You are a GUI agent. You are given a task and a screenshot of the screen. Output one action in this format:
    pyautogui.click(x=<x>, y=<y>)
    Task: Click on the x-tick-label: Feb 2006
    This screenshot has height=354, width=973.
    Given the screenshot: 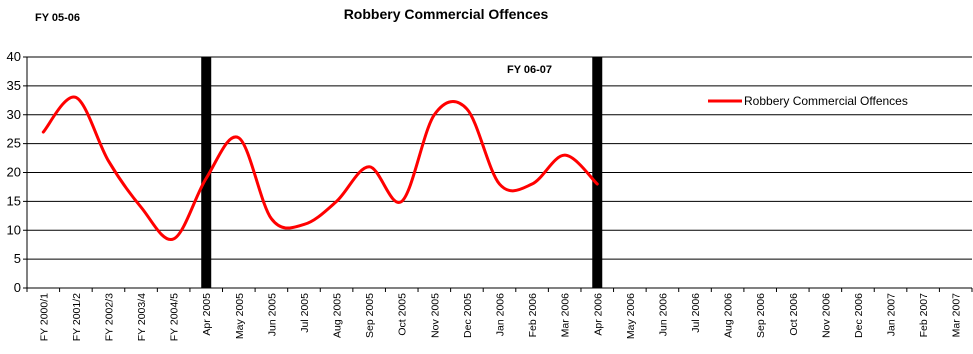 What is the action you would take?
    pyautogui.click(x=533, y=315)
    